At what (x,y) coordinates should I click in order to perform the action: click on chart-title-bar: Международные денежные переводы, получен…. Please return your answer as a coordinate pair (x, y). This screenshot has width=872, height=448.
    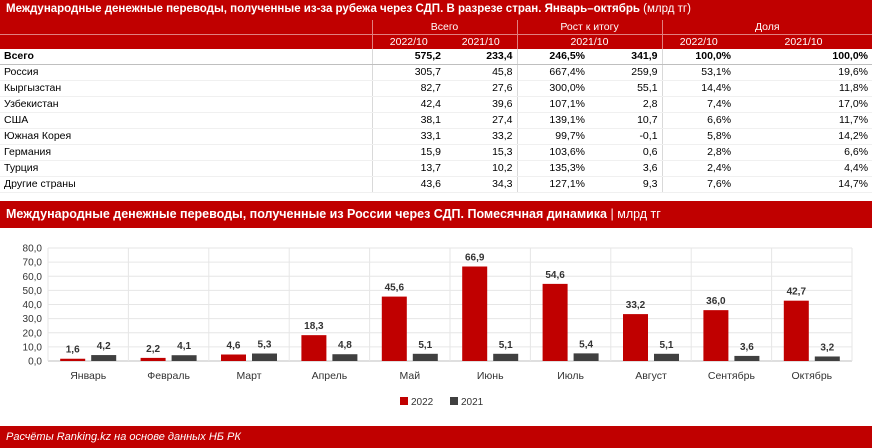
    Looking at the image, I should click on (436, 214).